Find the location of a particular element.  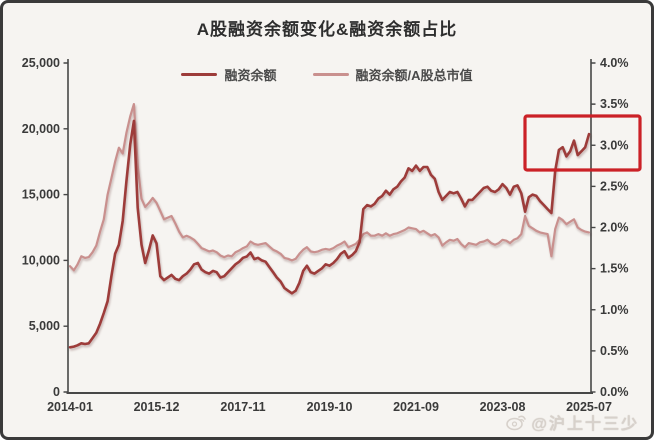

right-axis-label: 2.0% is located at coordinates (614, 228).